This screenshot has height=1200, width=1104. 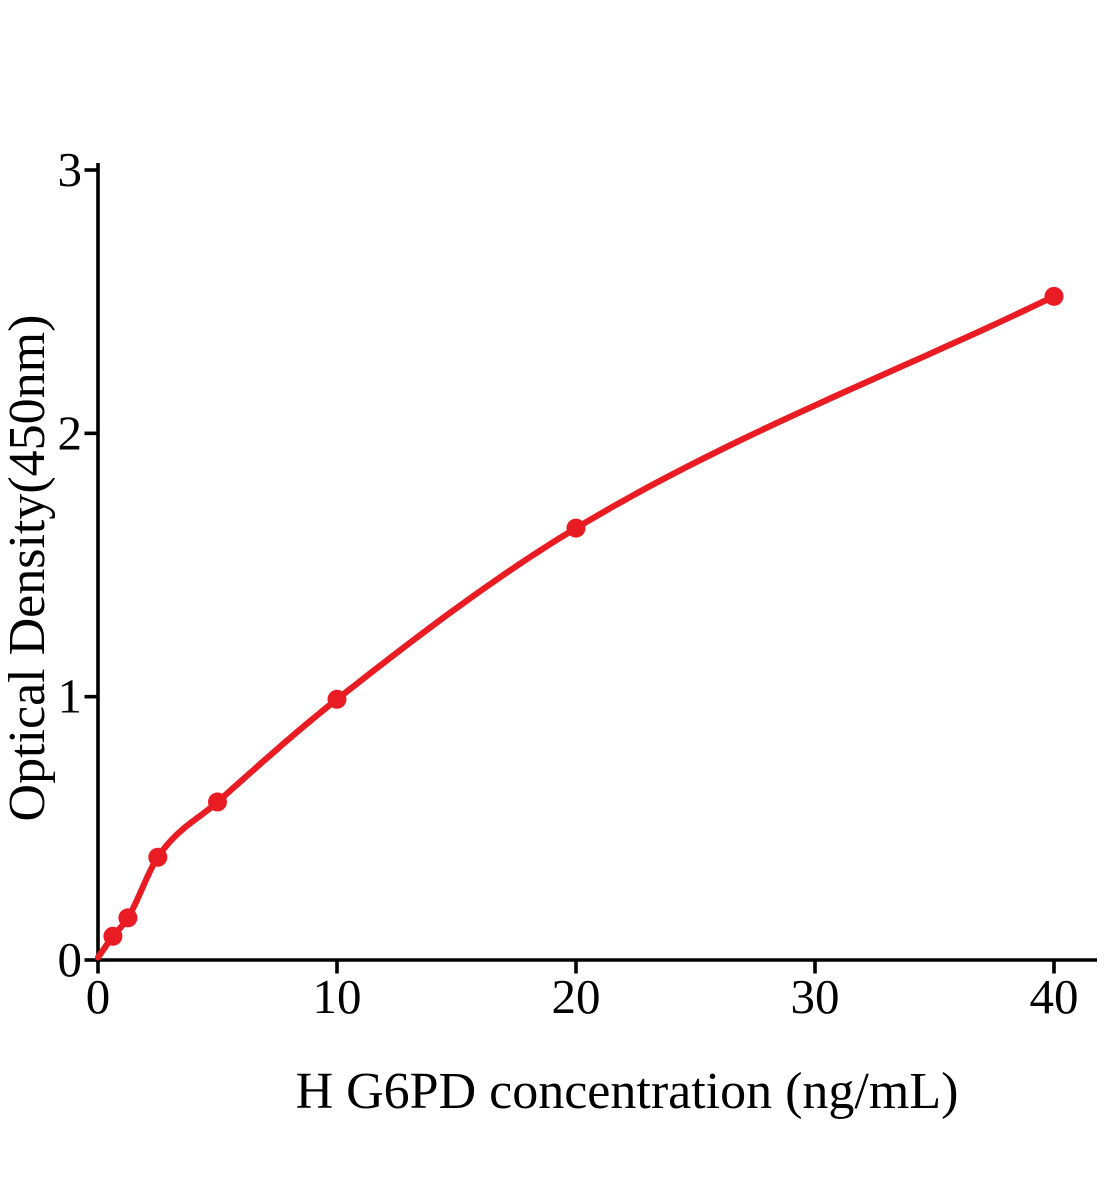 What do you see at coordinates (70, 959) in the screenshot?
I see `y-tick-label: 0` at bounding box center [70, 959].